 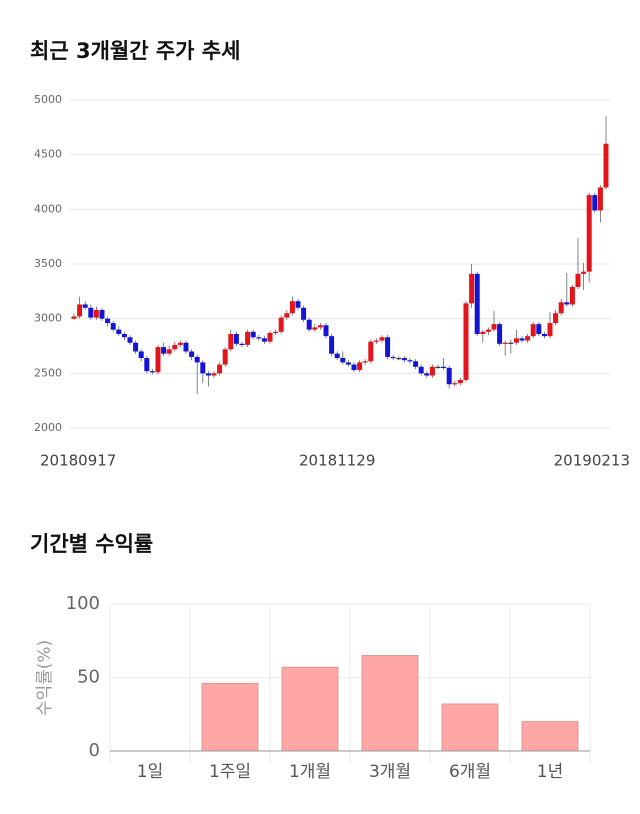 I want to click on x-tick-label: 1주일, so click(x=230, y=772).